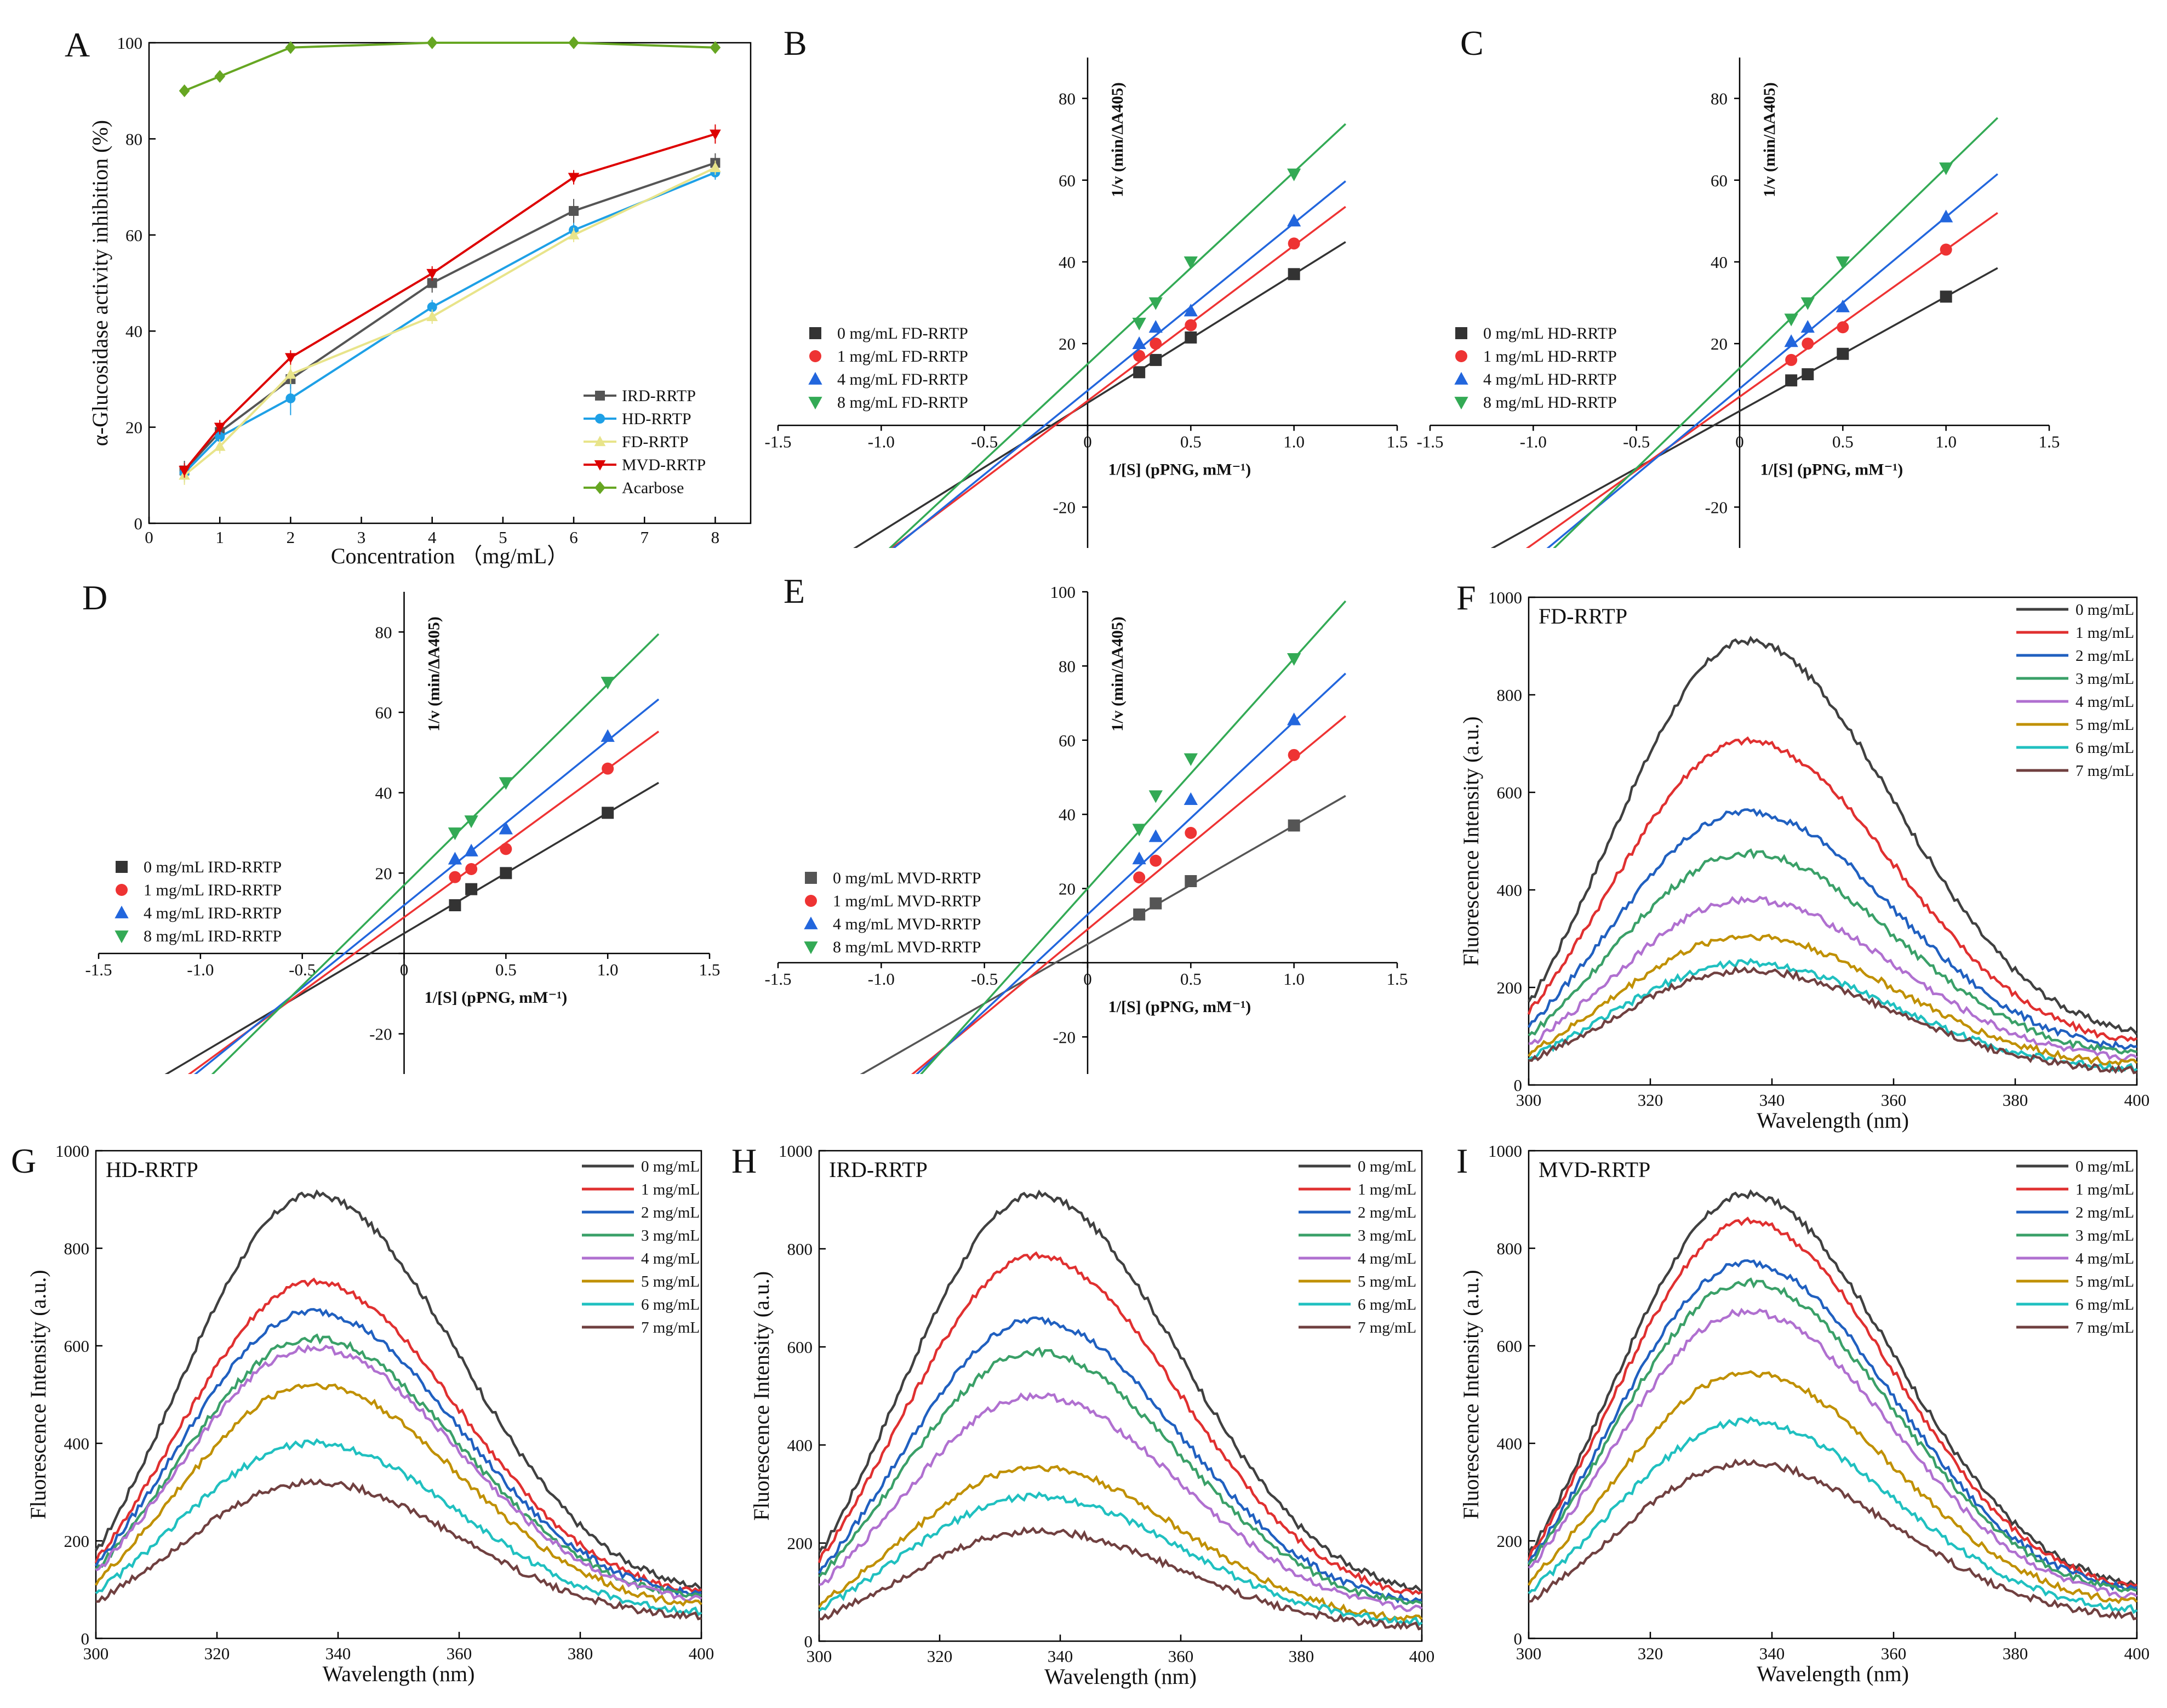 Image resolution: width=2167 pixels, height=1708 pixels. What do you see at coordinates (2104, 1236) in the screenshot?
I see `legend-label: 3 mg/mL` at bounding box center [2104, 1236].